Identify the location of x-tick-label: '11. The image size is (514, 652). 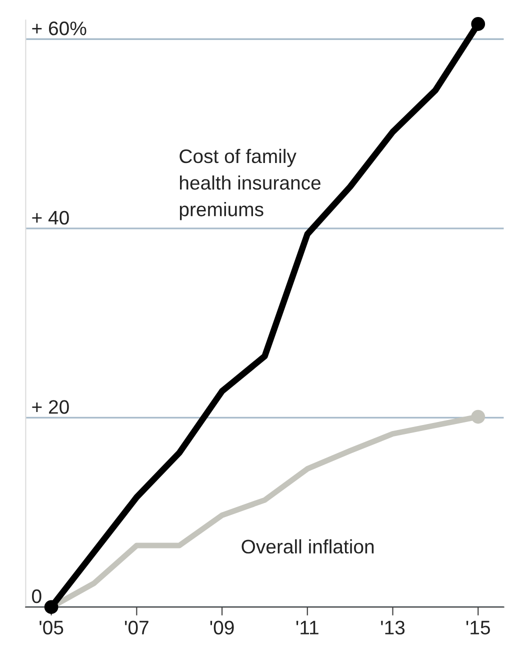
(307, 627).